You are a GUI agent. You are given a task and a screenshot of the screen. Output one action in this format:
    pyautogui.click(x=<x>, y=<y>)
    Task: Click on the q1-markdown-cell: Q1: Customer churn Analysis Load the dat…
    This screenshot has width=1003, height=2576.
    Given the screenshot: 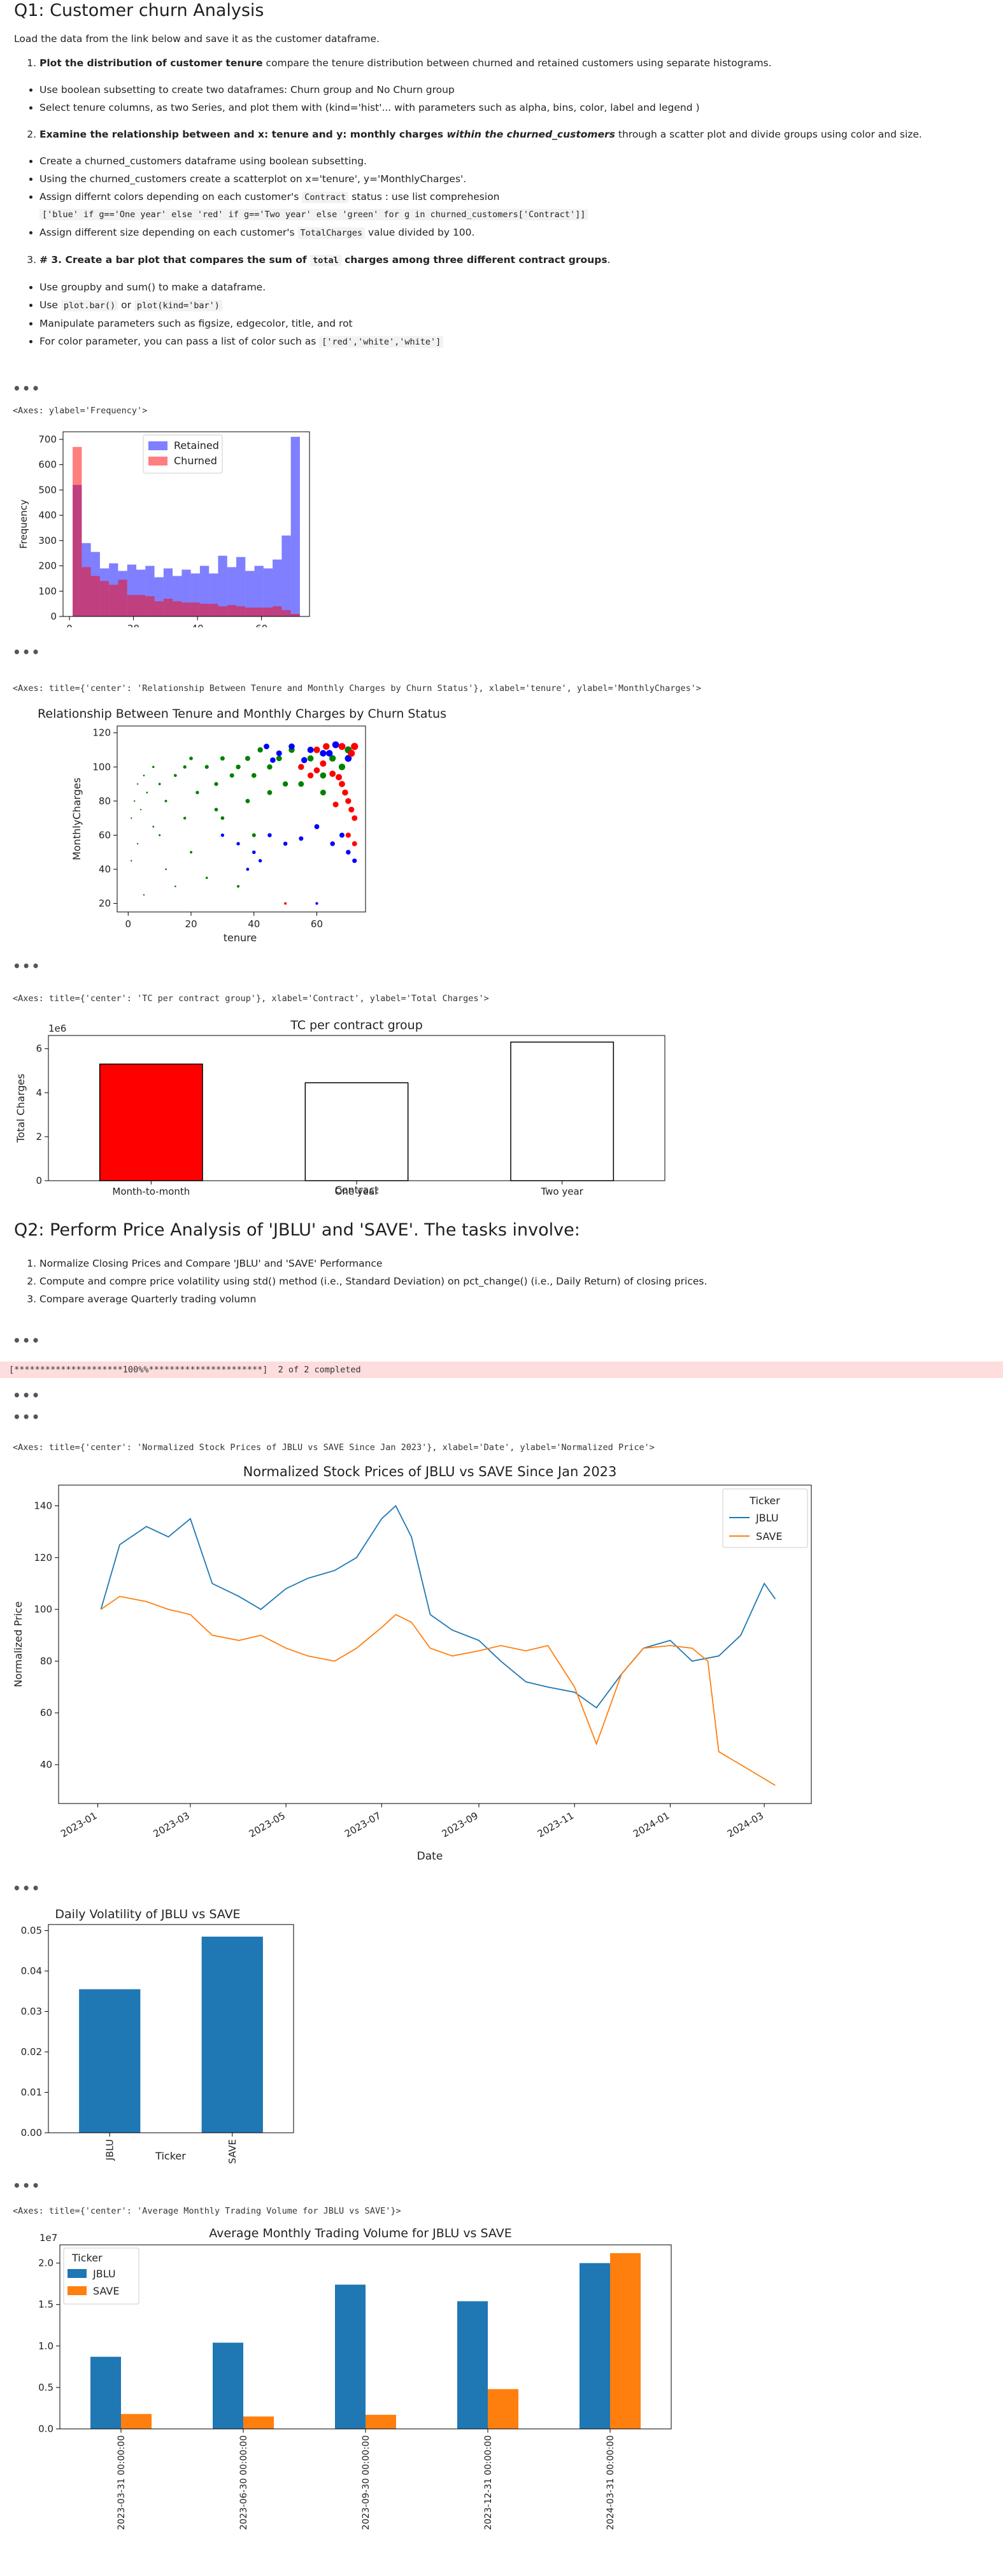 What is the action you would take?
    pyautogui.click(x=498, y=176)
    